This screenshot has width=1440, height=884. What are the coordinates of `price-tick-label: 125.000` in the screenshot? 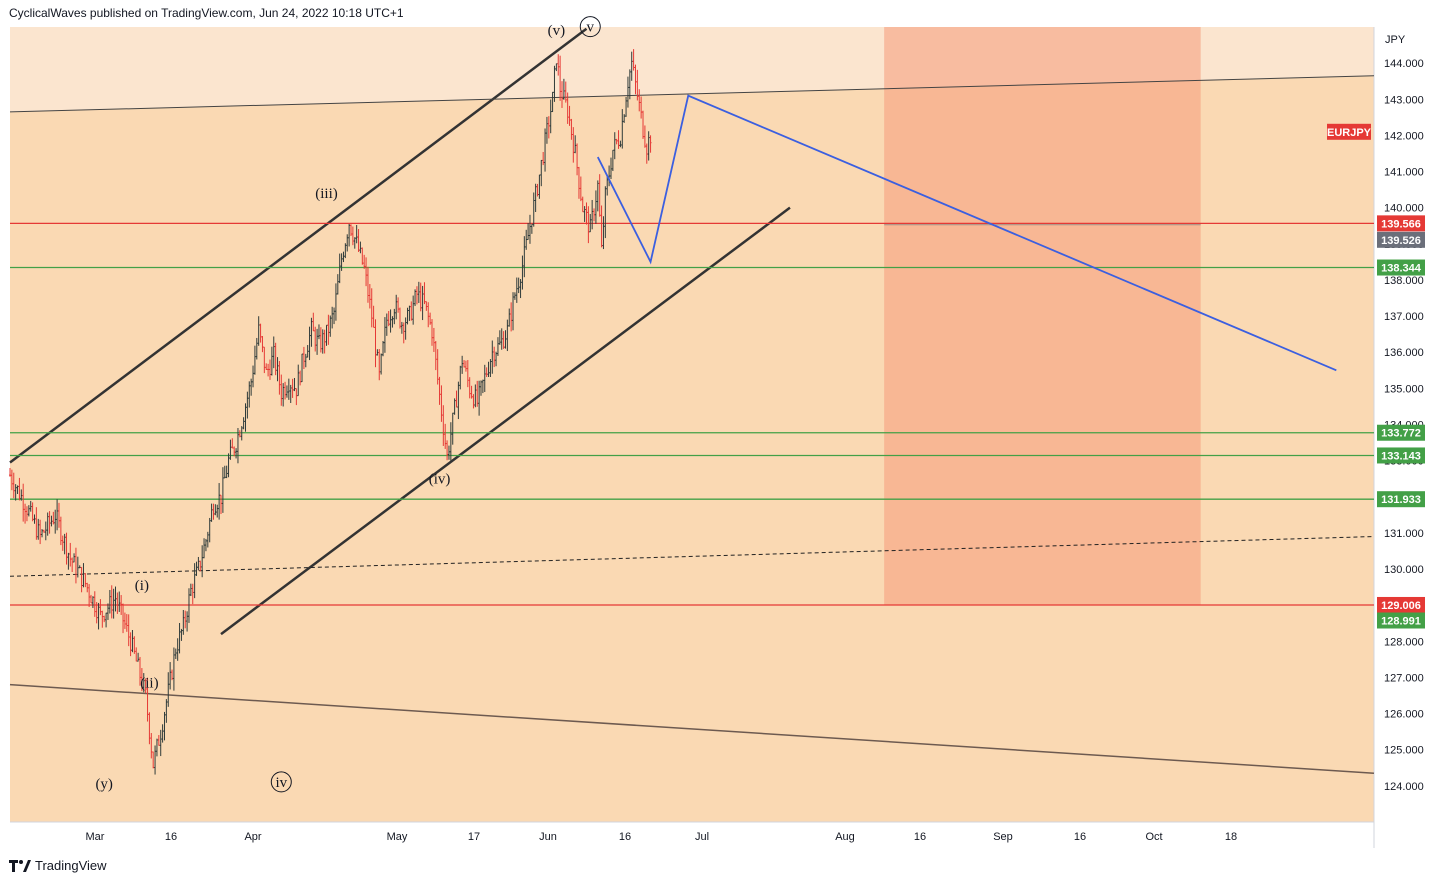 It's located at (1404, 751).